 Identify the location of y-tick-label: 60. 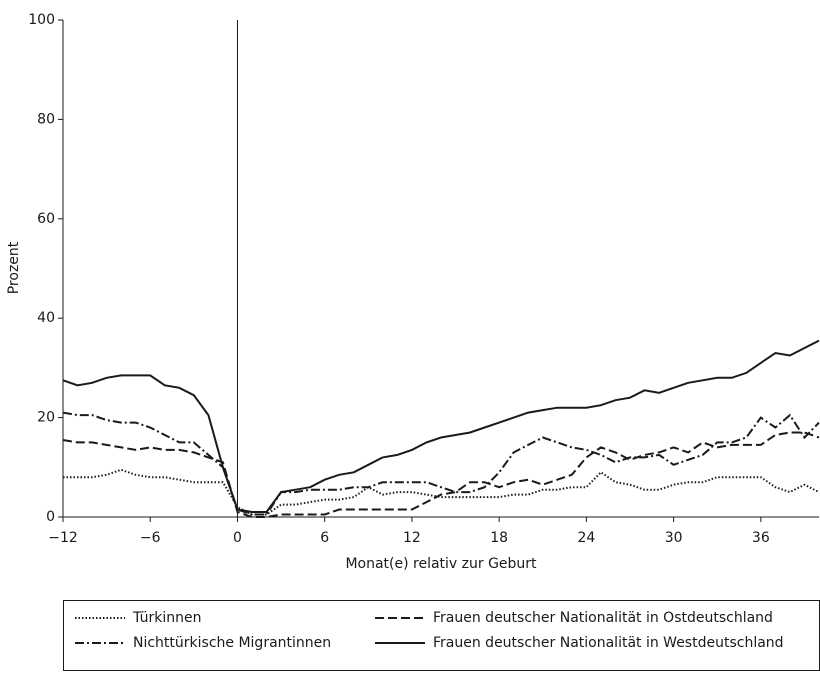
(46, 219).